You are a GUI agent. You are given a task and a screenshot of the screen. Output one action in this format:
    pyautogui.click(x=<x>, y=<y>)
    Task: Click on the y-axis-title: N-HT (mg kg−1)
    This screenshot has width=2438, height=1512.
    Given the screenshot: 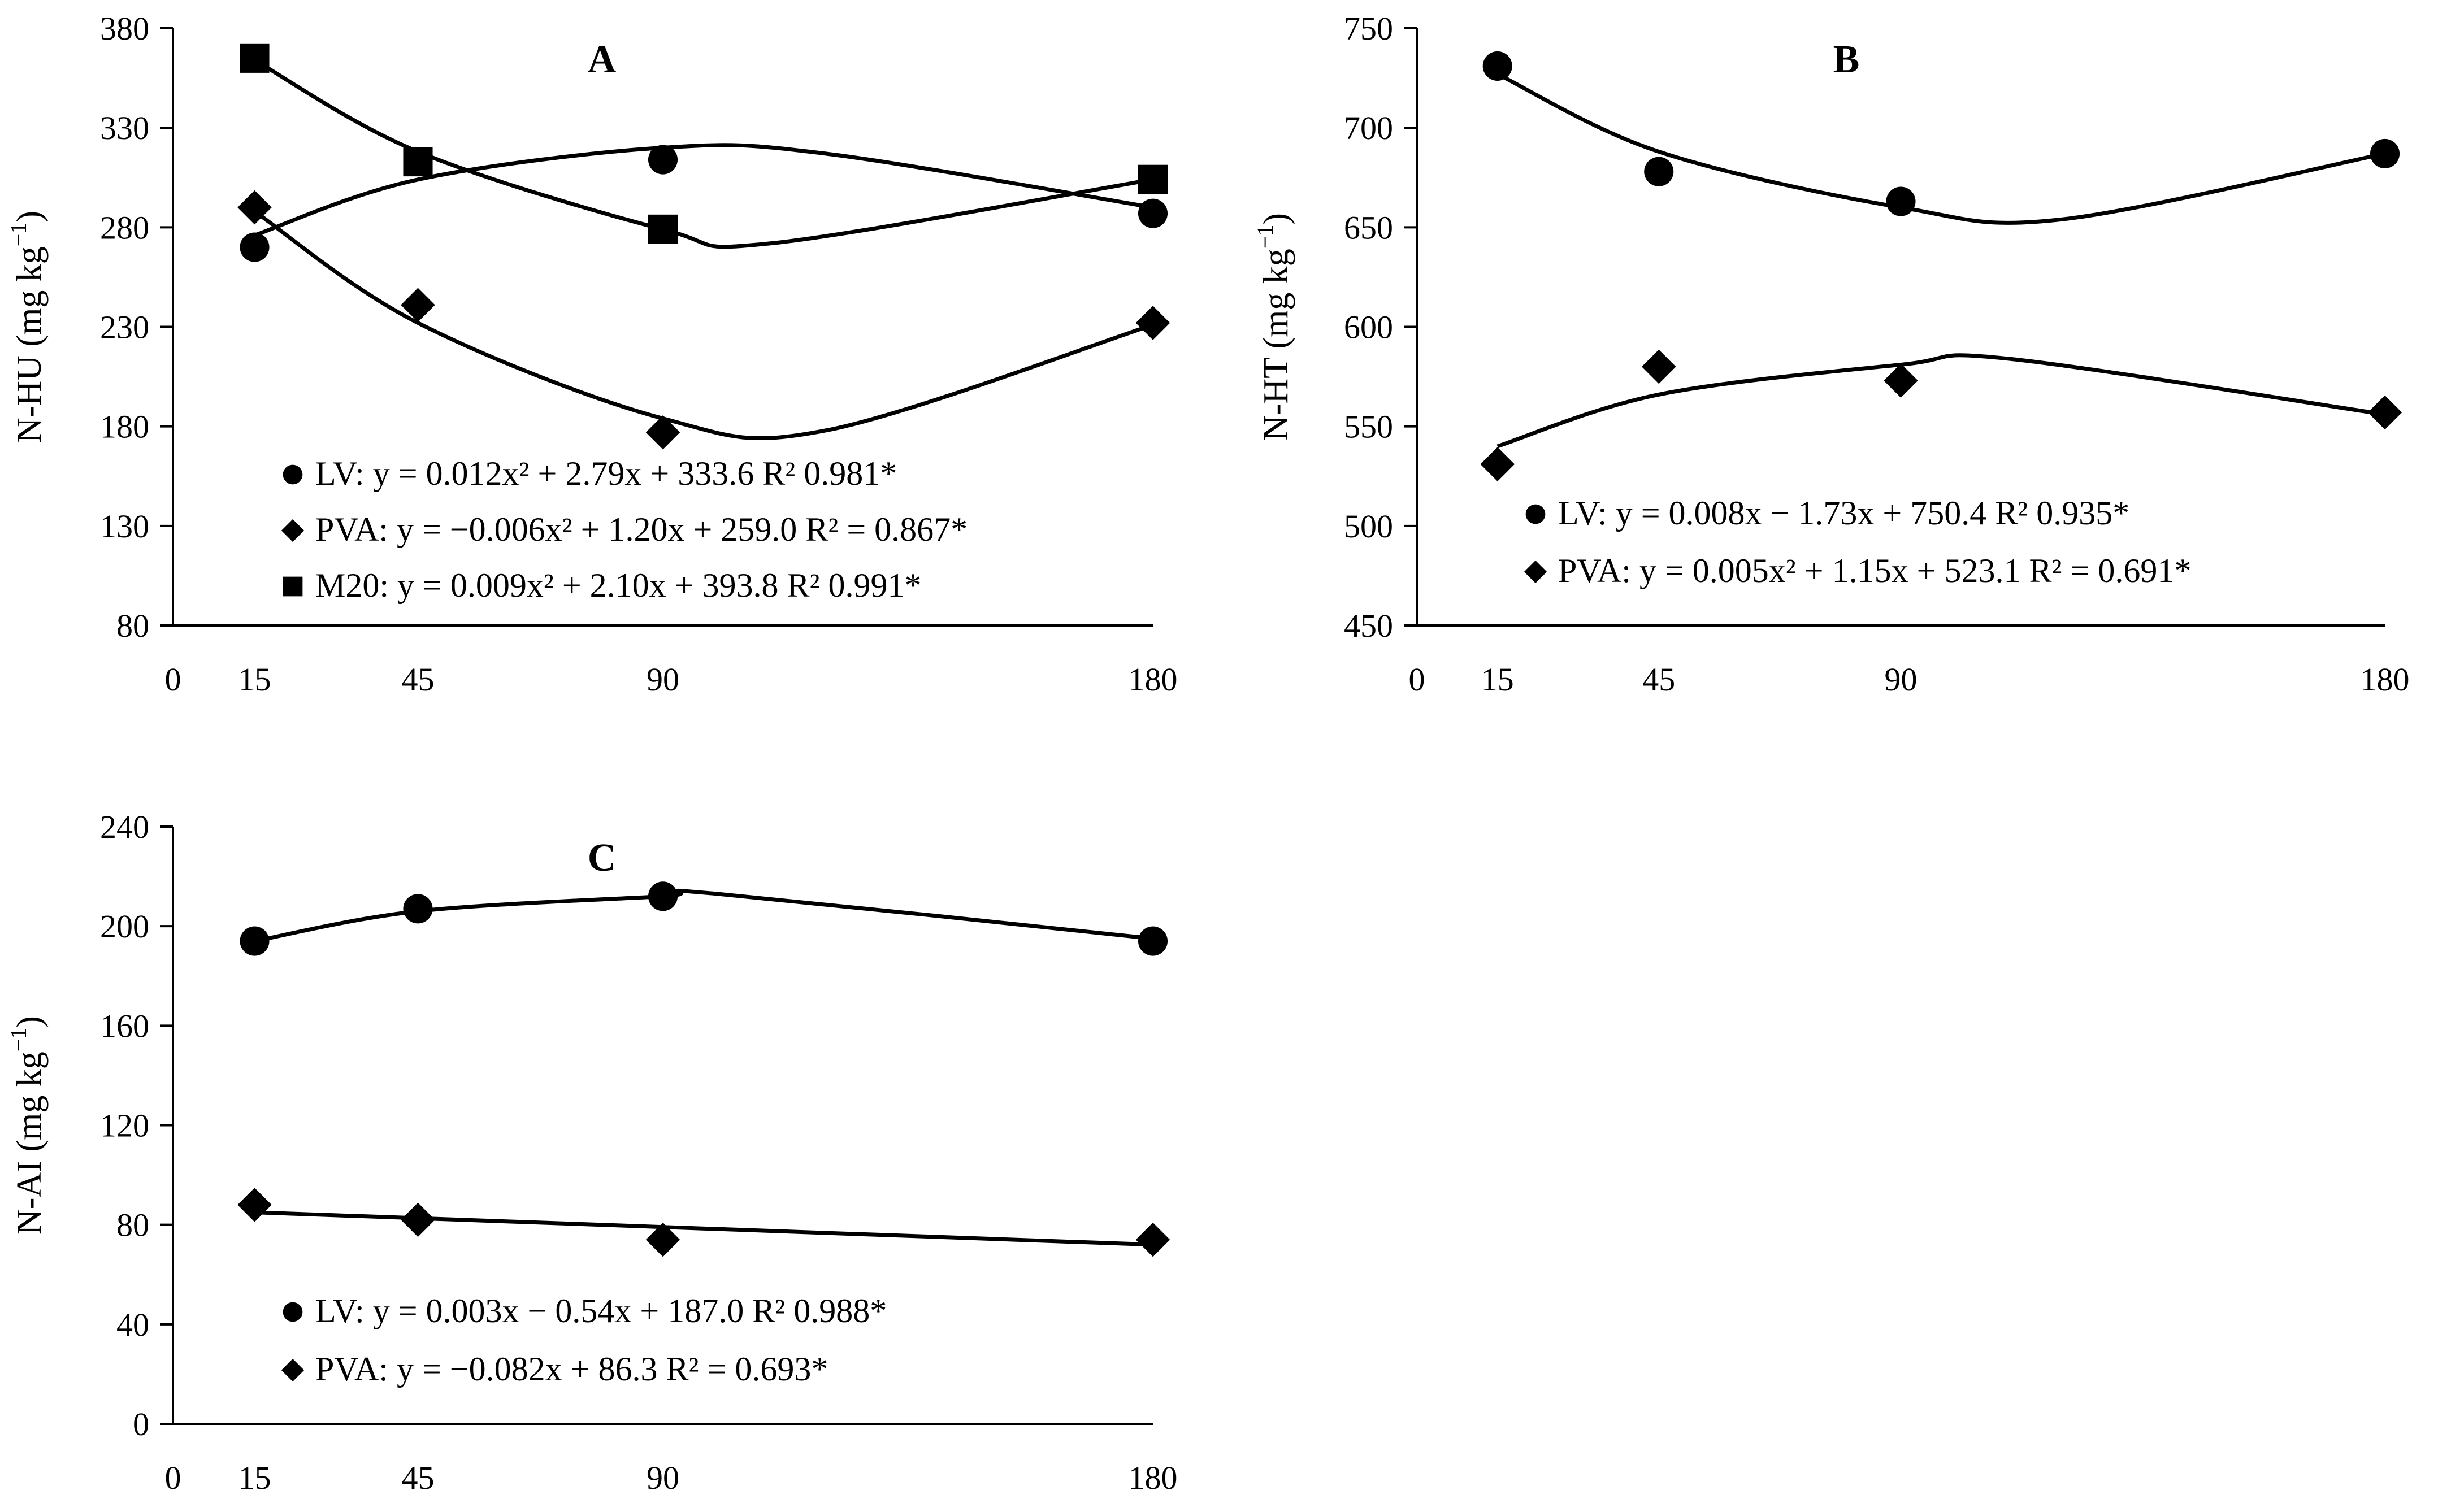 What is the action you would take?
    pyautogui.click(x=1273, y=327)
    